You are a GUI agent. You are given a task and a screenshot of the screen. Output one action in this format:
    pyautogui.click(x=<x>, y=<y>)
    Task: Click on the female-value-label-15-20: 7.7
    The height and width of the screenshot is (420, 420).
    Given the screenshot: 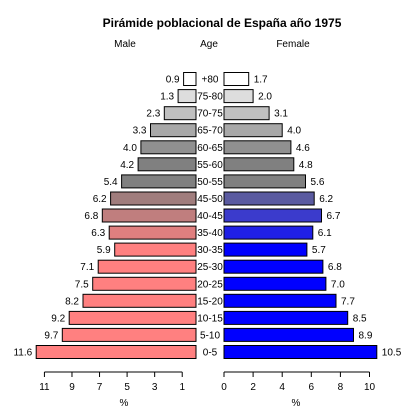 What is the action you would take?
    pyautogui.click(x=348, y=301)
    